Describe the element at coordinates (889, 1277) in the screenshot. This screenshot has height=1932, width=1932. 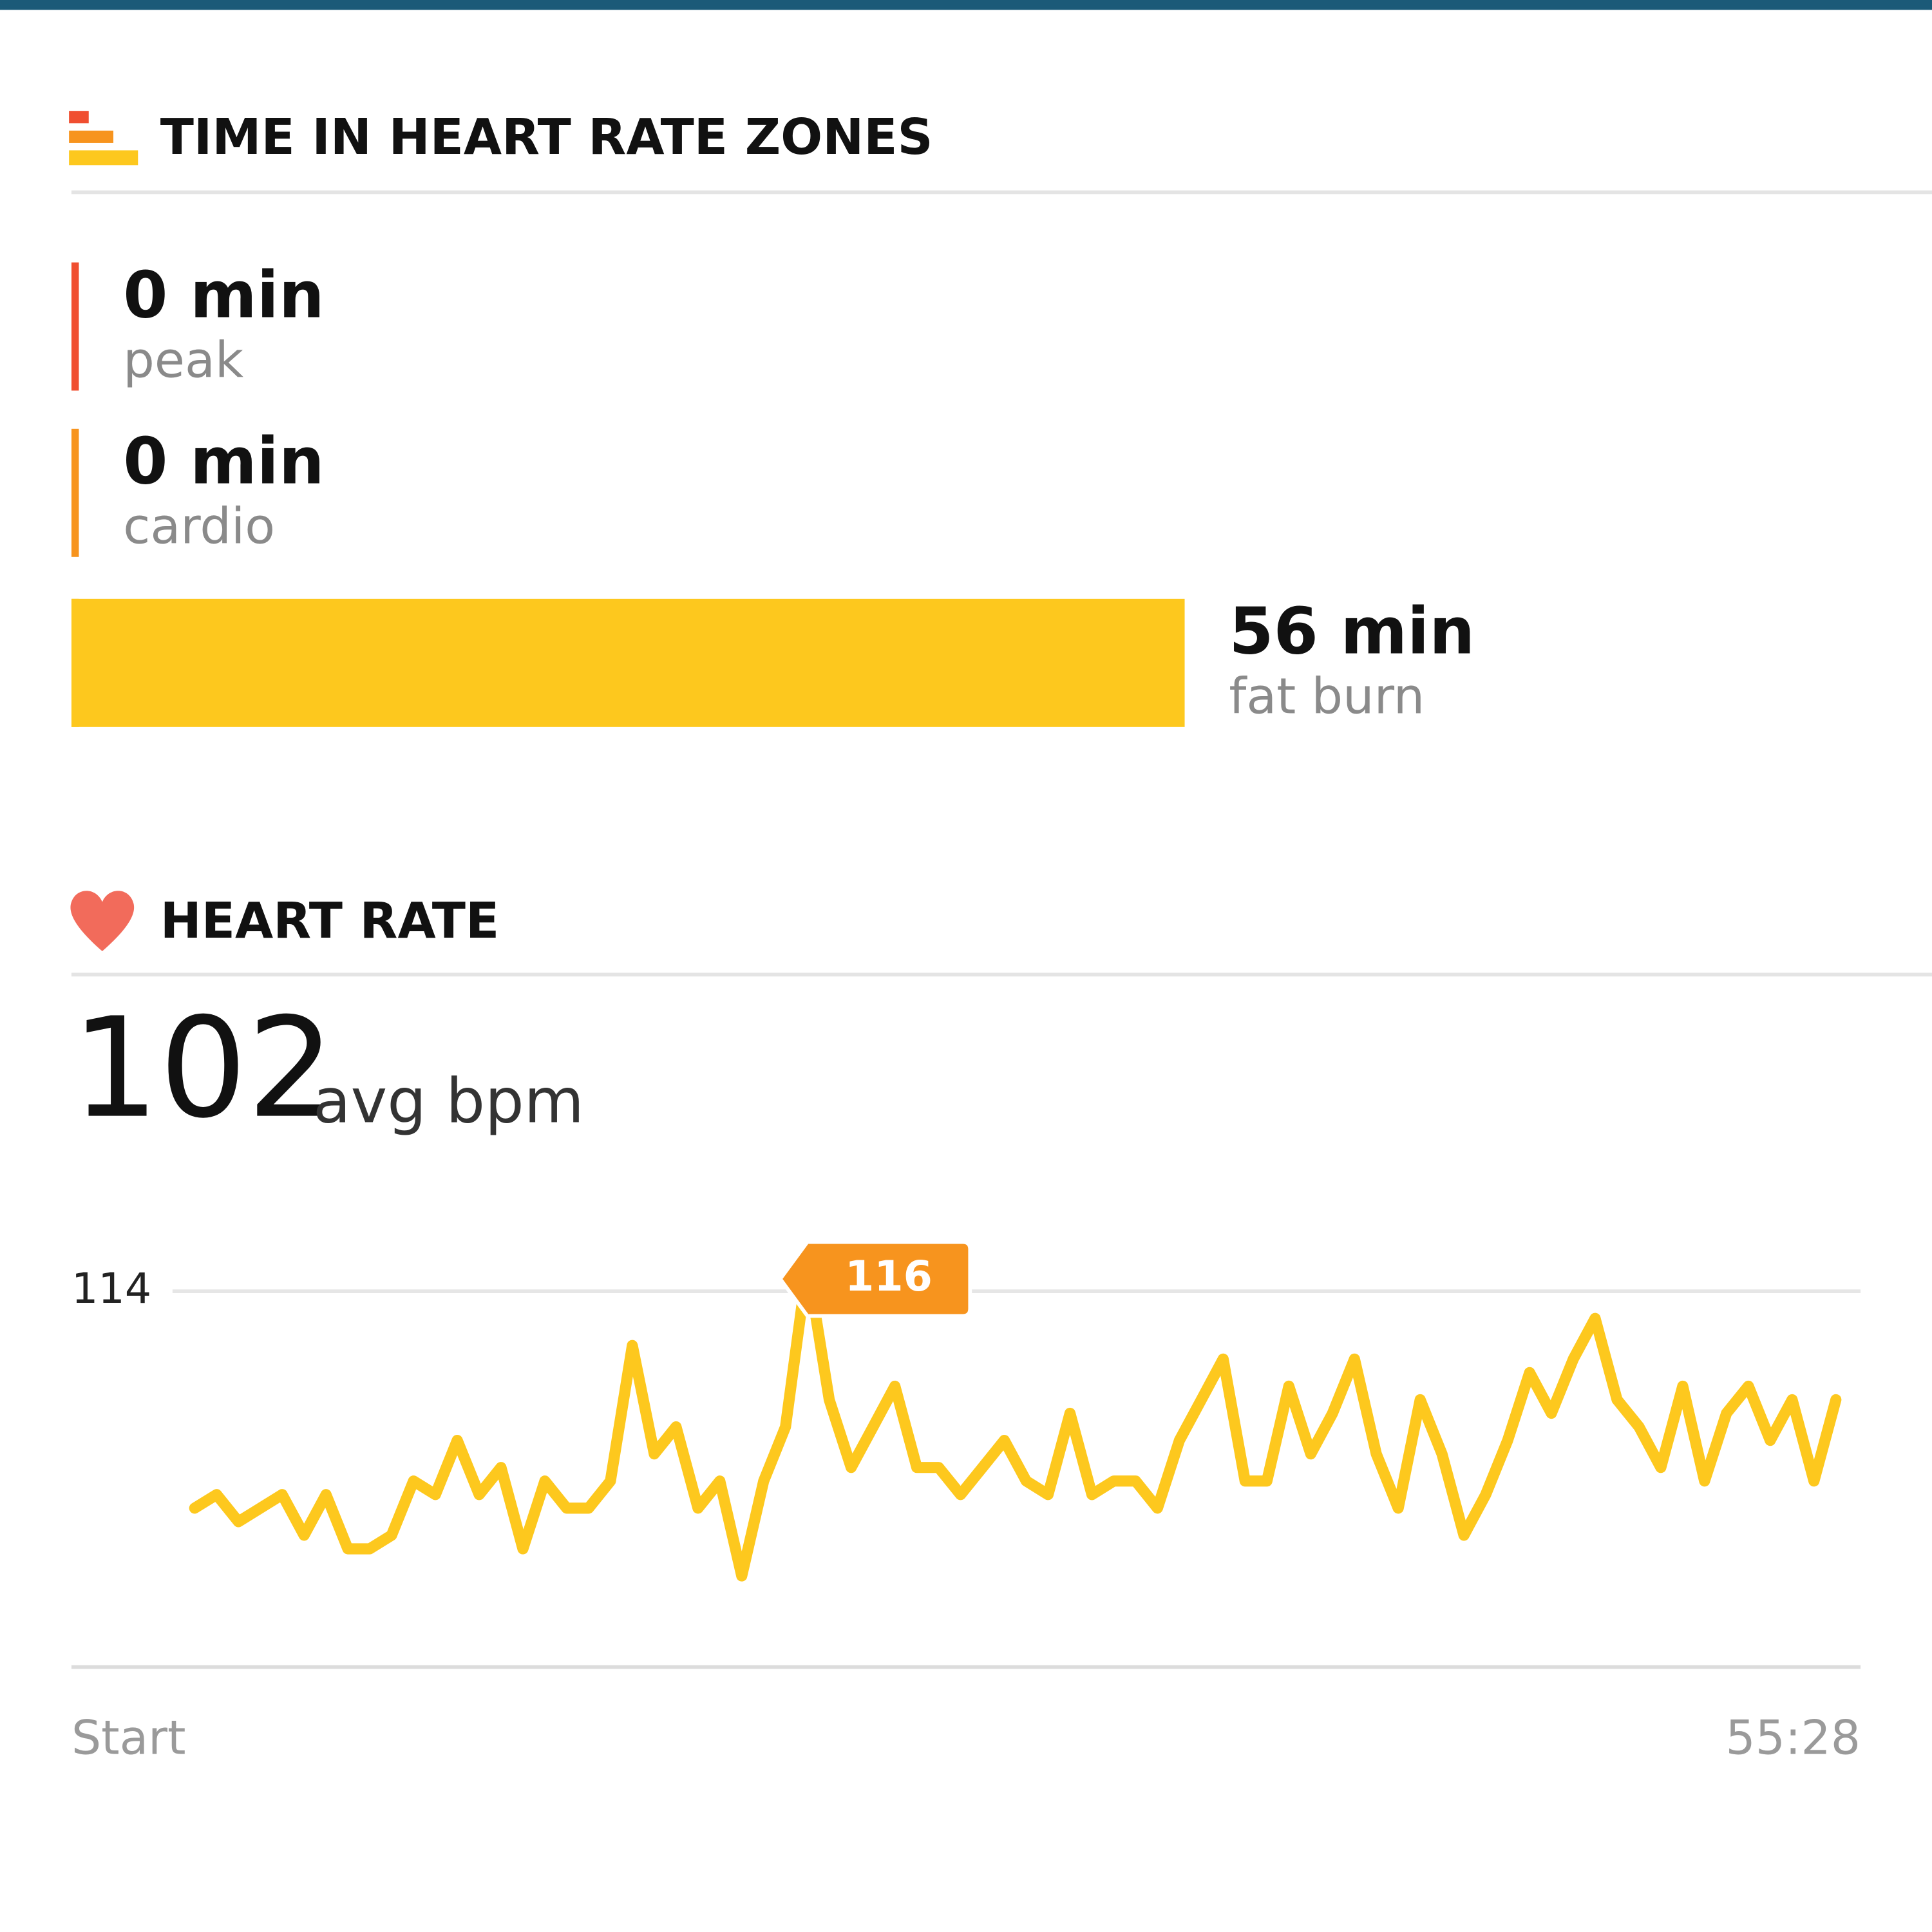
I see `data-label: 116` at that location.